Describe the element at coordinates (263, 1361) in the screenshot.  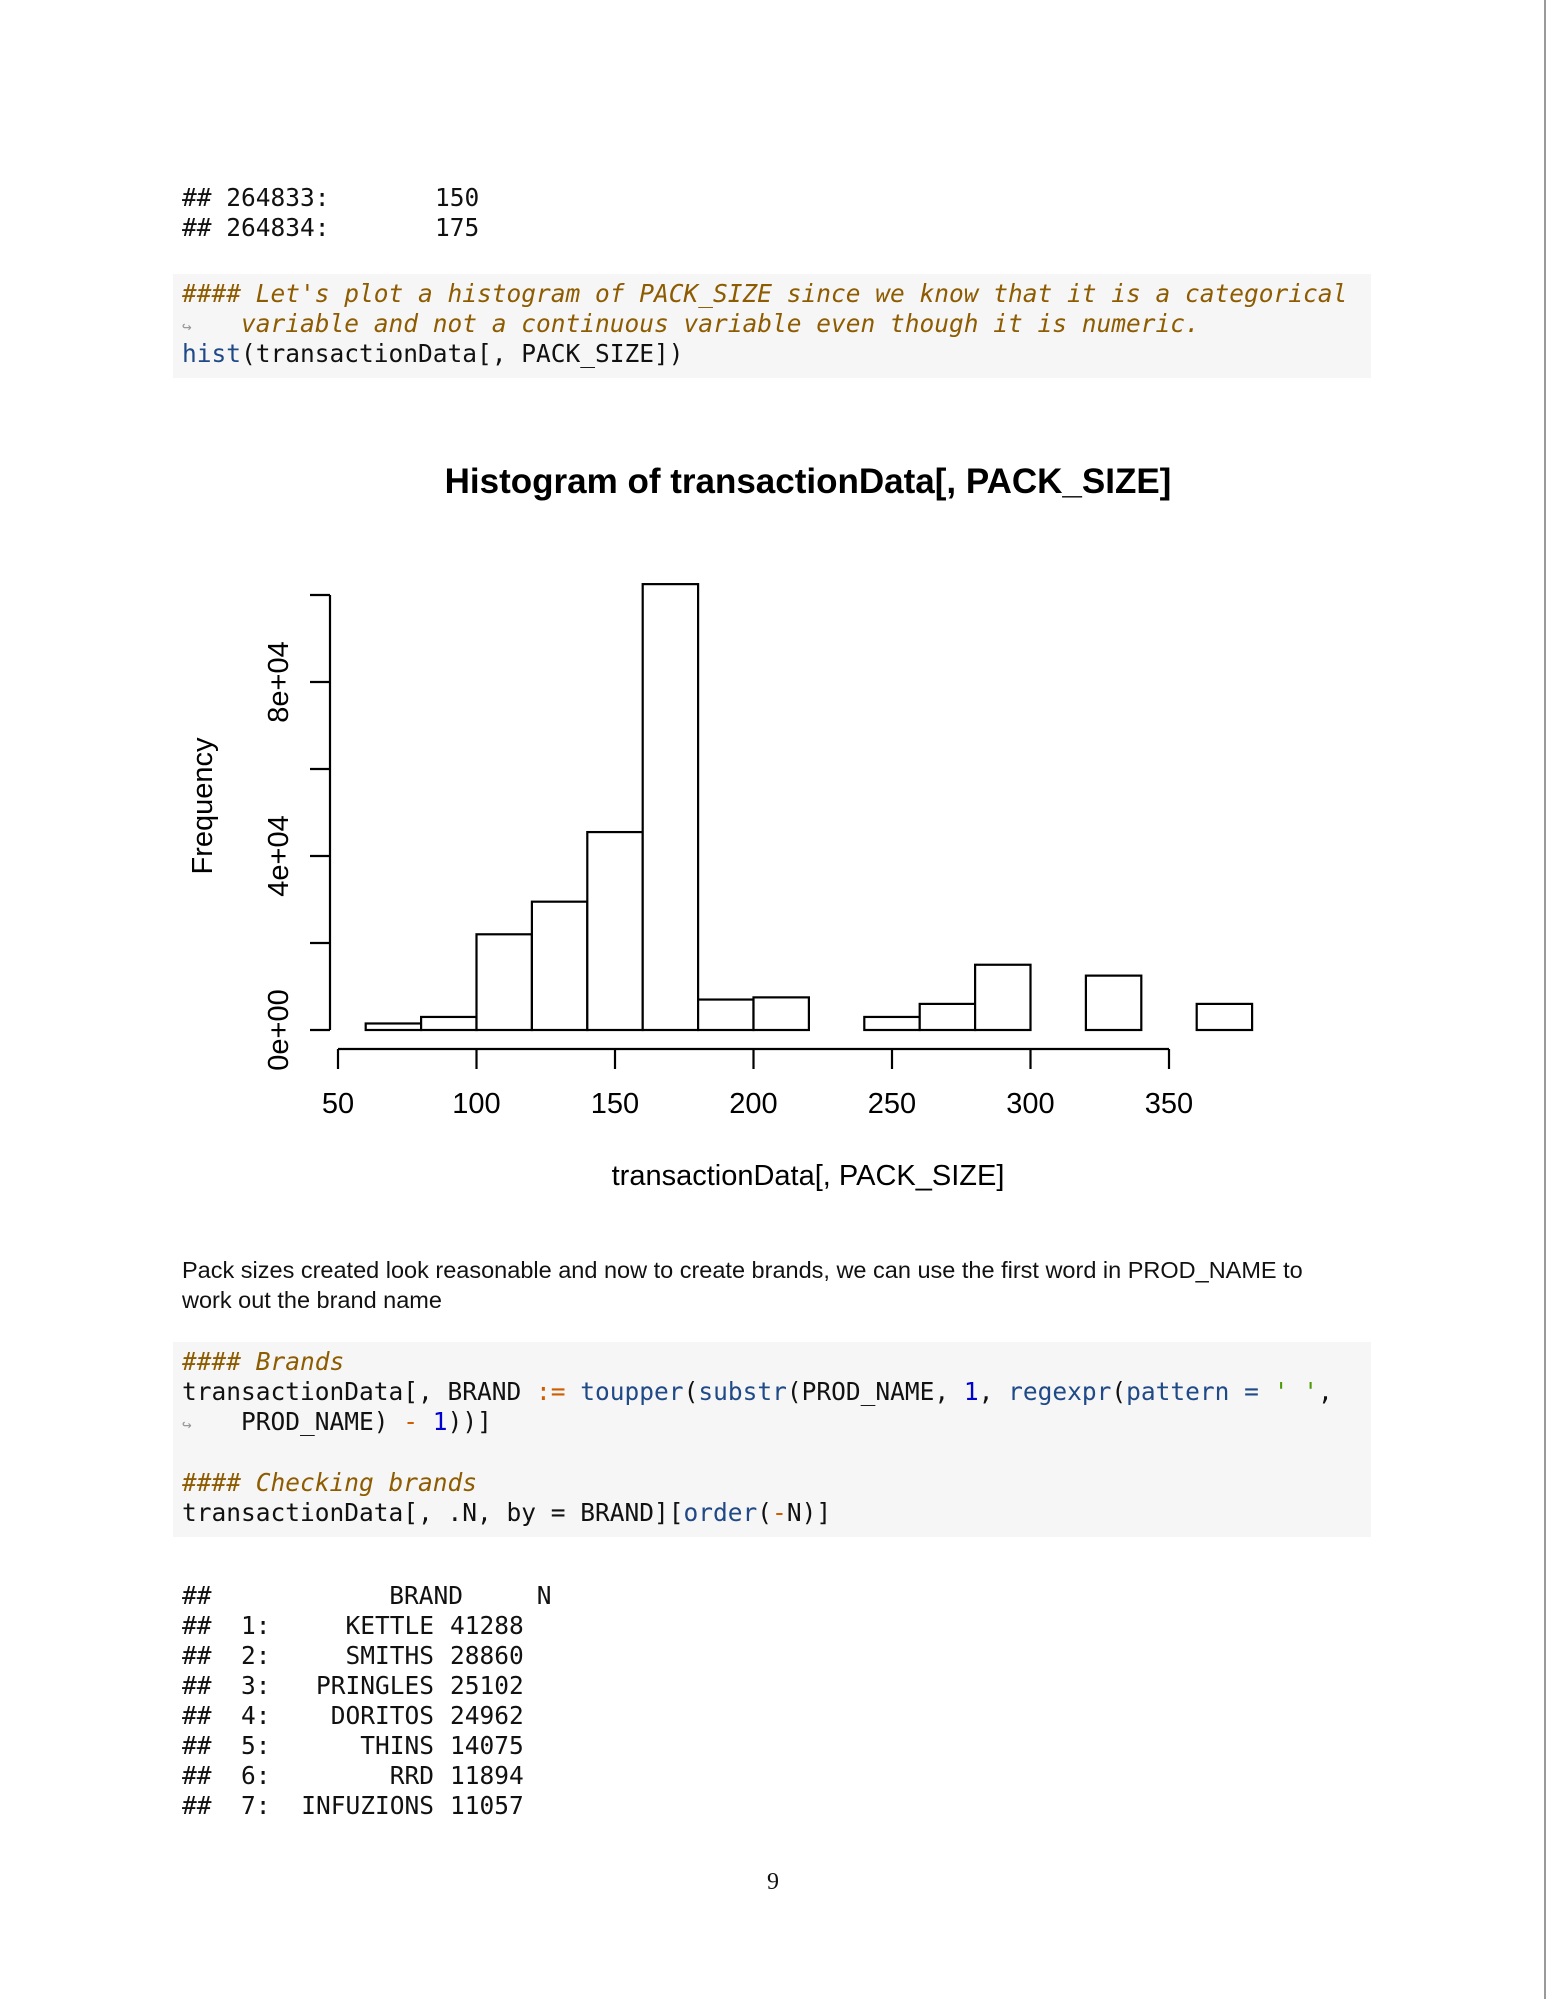
I see `code-comment: #### Brands` at that location.